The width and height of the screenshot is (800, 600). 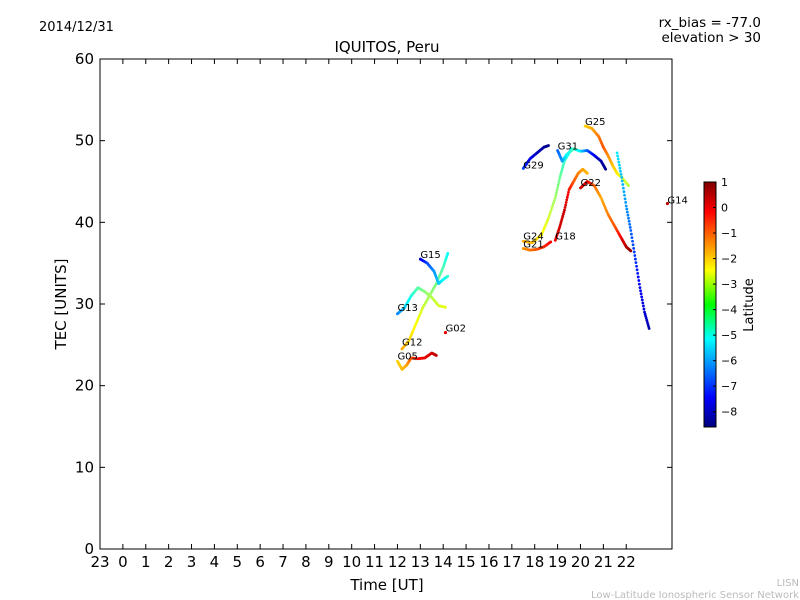 I want to click on colorbar-tick-label: −2, so click(x=729, y=259).